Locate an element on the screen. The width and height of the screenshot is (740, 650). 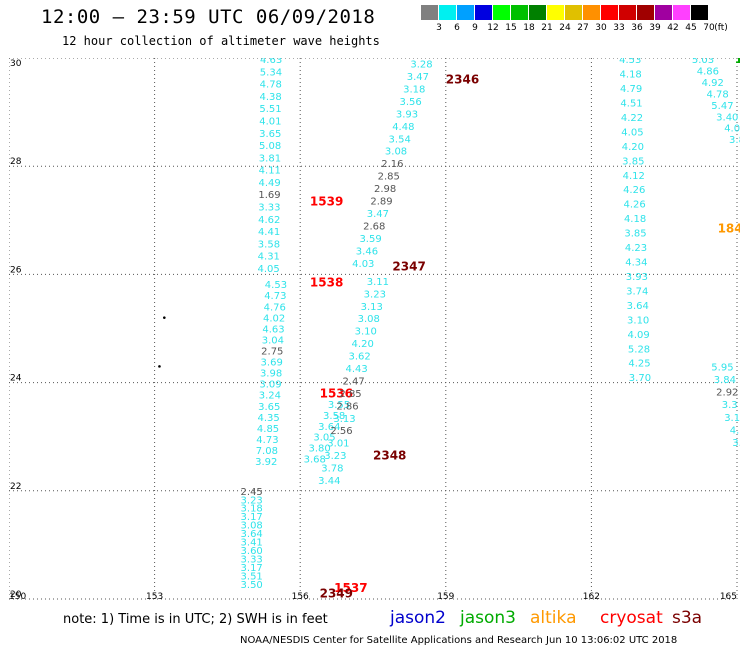
wave-height-value: 5.28 is located at coordinates (639, 349).